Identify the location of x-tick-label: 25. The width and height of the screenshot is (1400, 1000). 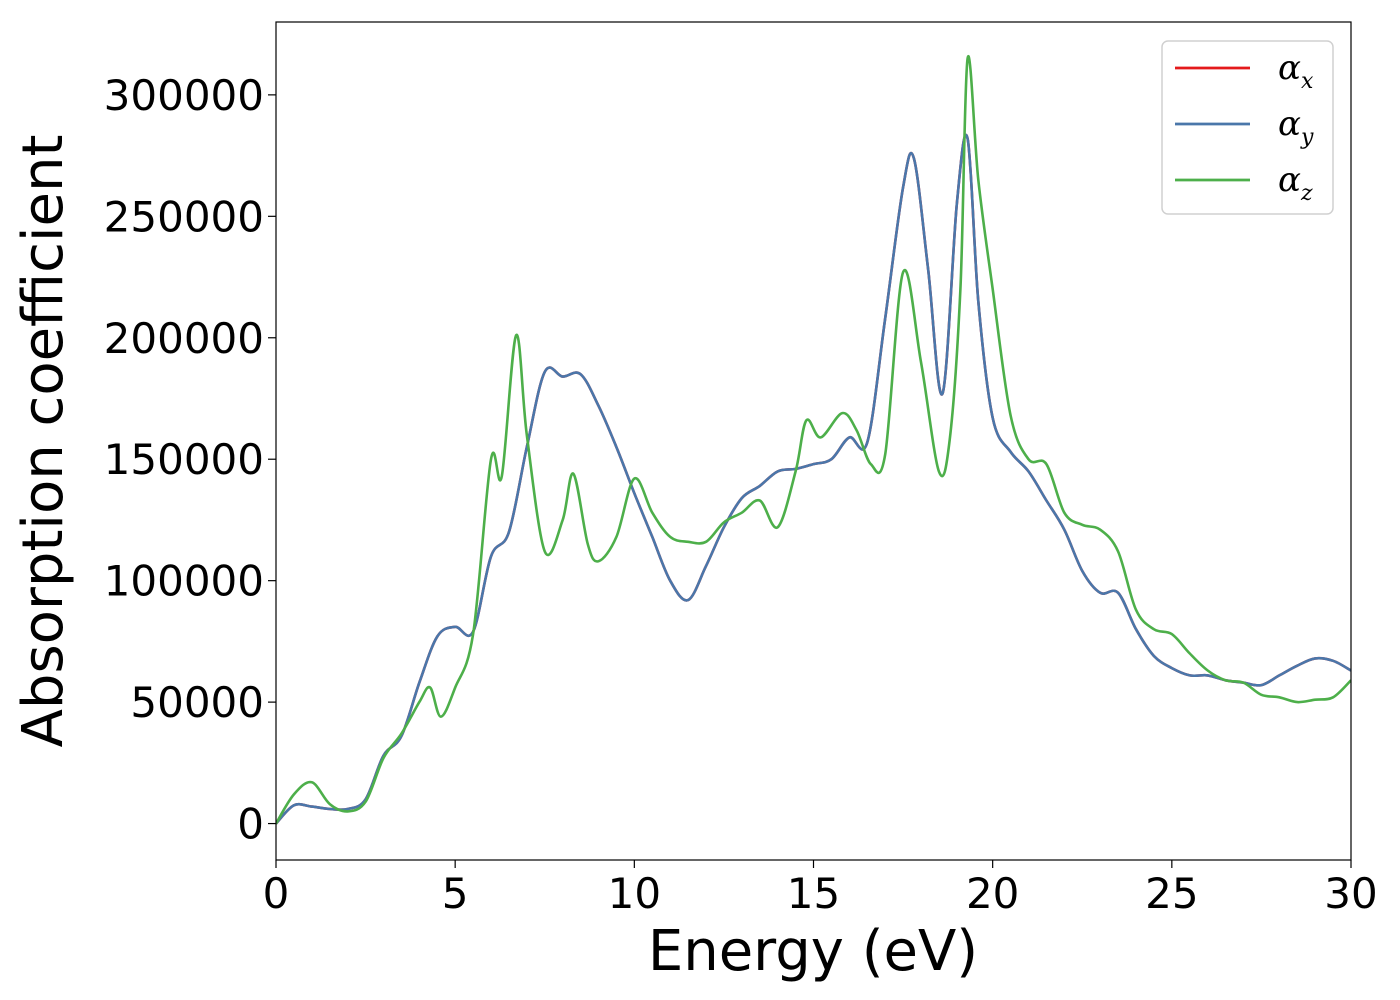
(1171, 893).